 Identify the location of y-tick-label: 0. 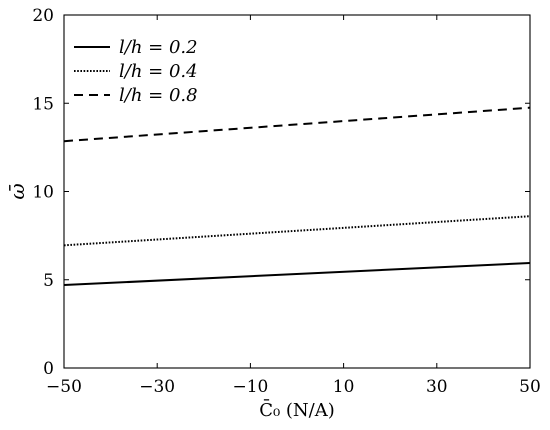
(48, 369).